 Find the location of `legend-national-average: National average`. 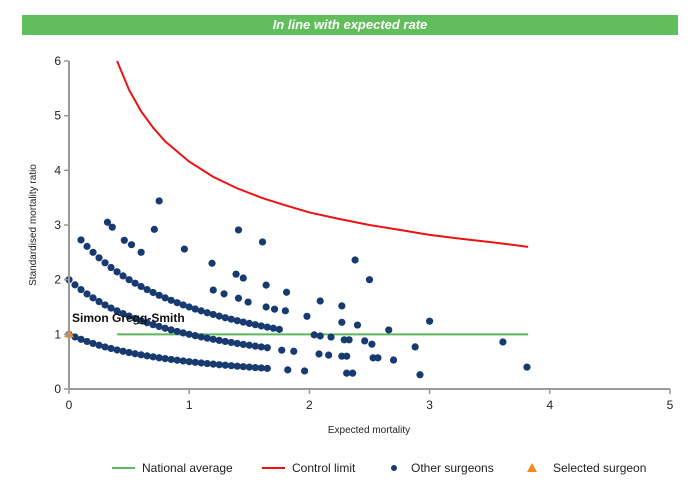

legend-national-average: National average is located at coordinates (187, 468).